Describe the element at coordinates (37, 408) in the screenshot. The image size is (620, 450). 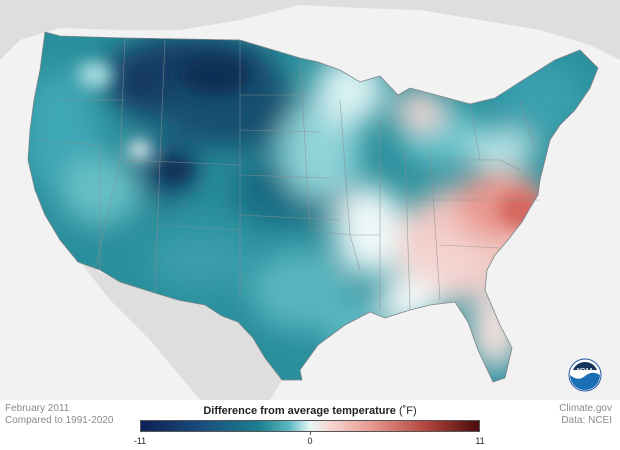
I see `period-label: February 2011` at that location.